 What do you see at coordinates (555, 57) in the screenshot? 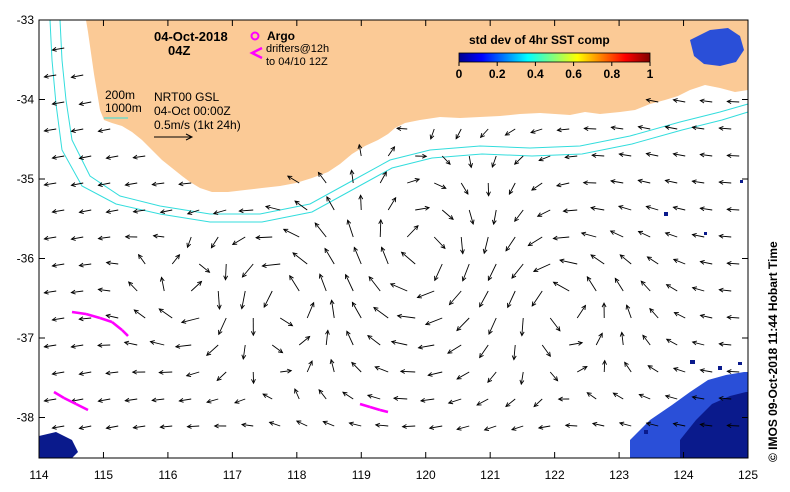
I see `sst-colorbar: std dev of 4hr SST comp 0 0.2 0.4 0.6 0.8 1` at bounding box center [555, 57].